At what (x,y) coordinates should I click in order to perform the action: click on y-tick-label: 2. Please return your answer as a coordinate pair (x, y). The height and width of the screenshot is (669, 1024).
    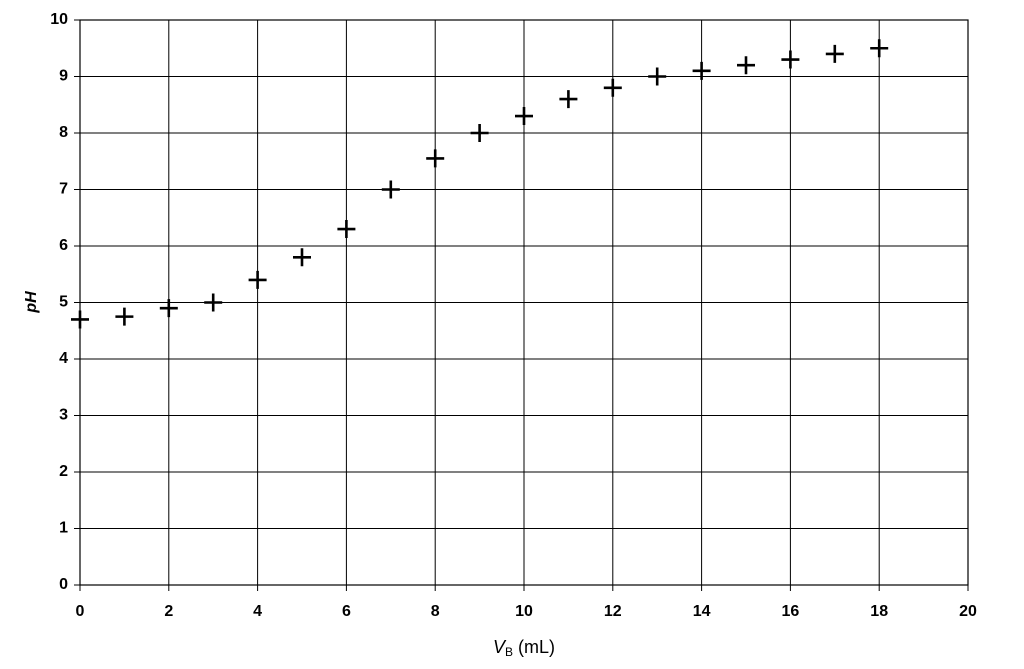
    Looking at the image, I should click on (63, 471).